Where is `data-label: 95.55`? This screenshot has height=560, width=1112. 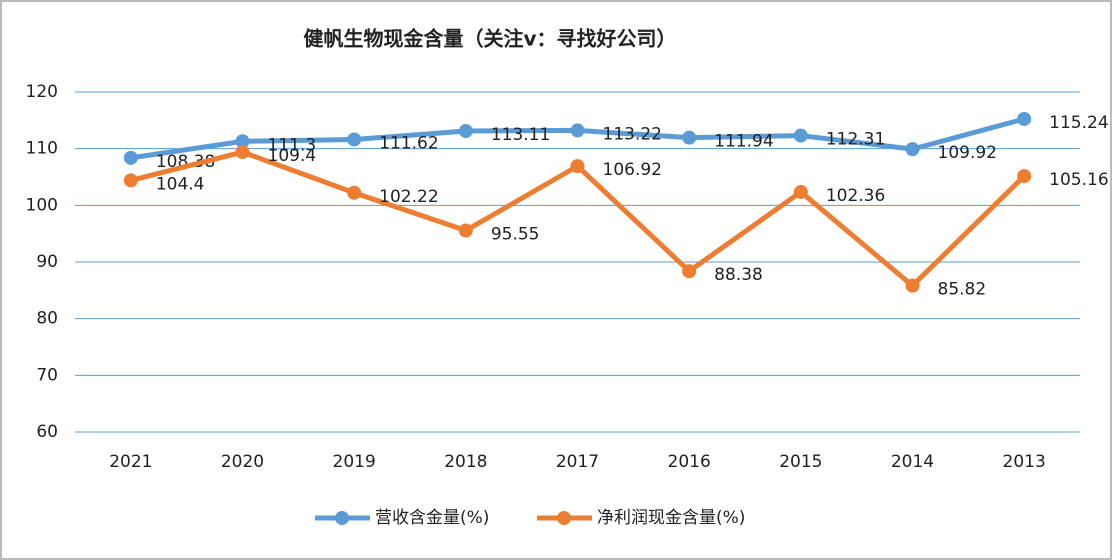
data-label: 95.55 is located at coordinates (515, 235).